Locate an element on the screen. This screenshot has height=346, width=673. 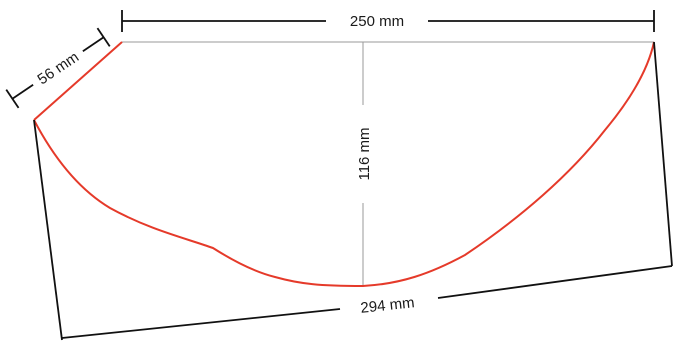
top-dimension: 250 mm is located at coordinates (388, 21).